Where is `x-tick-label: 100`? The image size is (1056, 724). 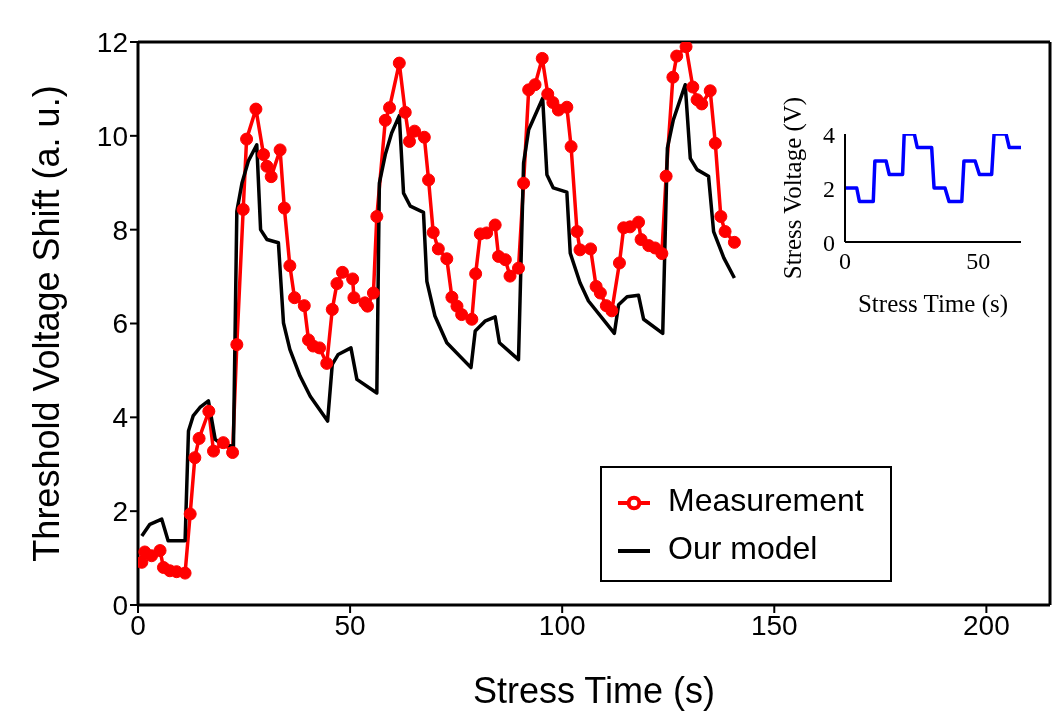
x-tick-label: 100 is located at coordinates (562, 625).